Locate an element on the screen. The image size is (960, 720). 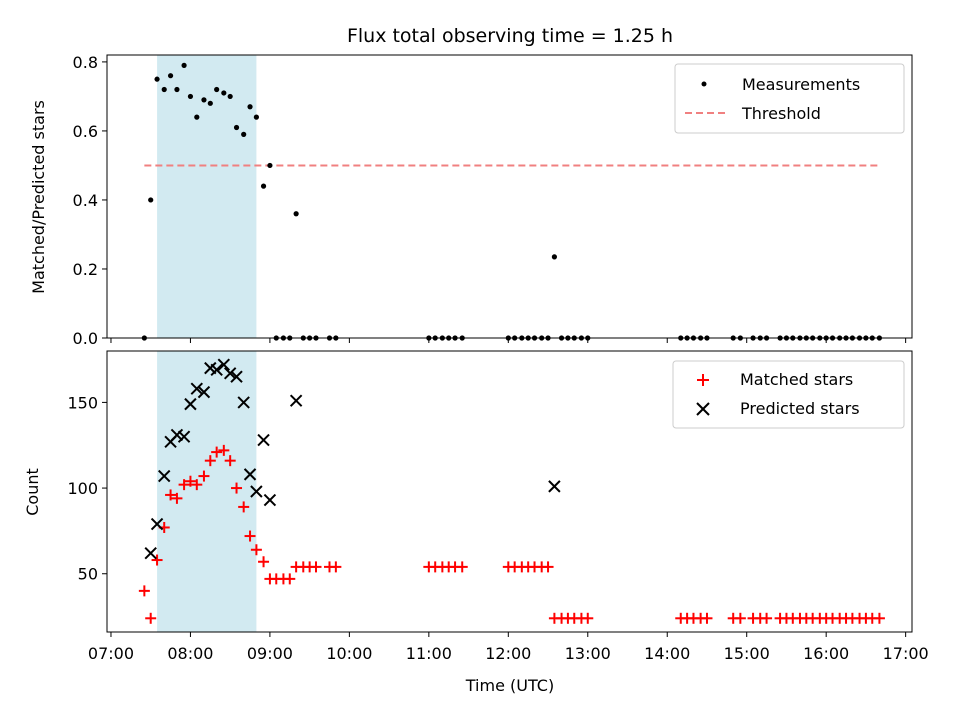
y-axis-top: 0.0 0.2 0.4 0.6 0.8 is located at coordinates (90, 200).